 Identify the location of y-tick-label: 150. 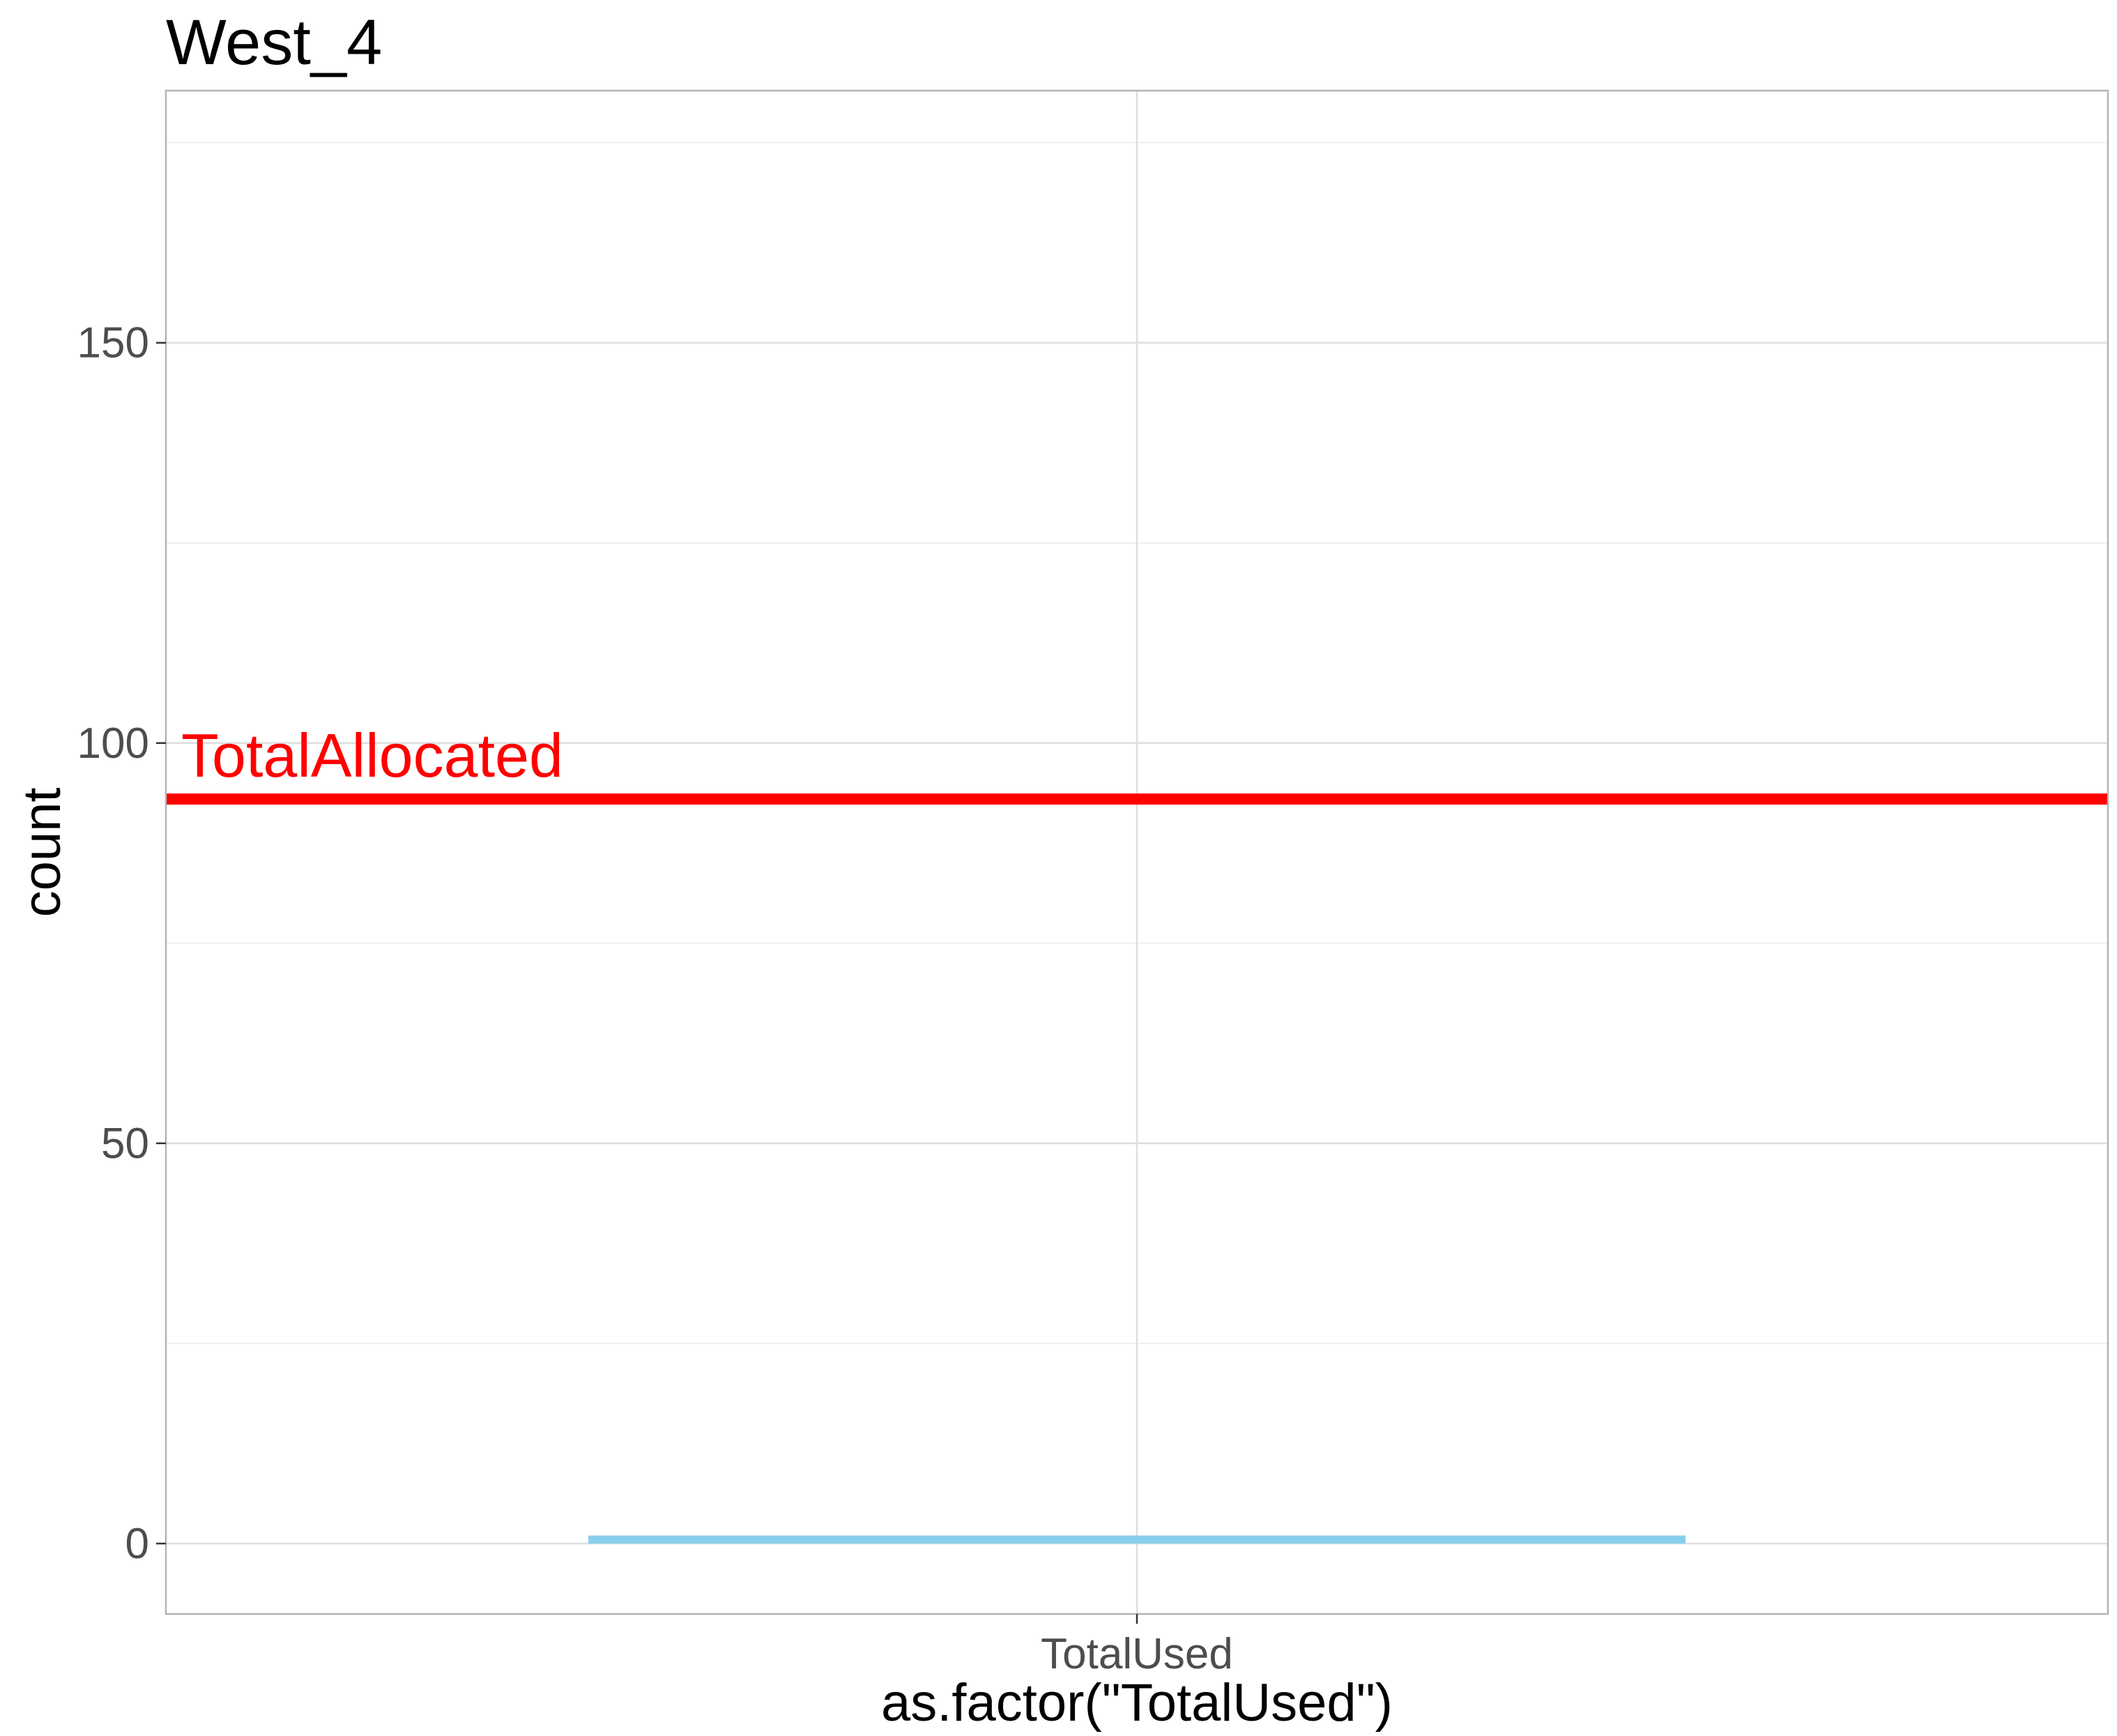
(113, 343).